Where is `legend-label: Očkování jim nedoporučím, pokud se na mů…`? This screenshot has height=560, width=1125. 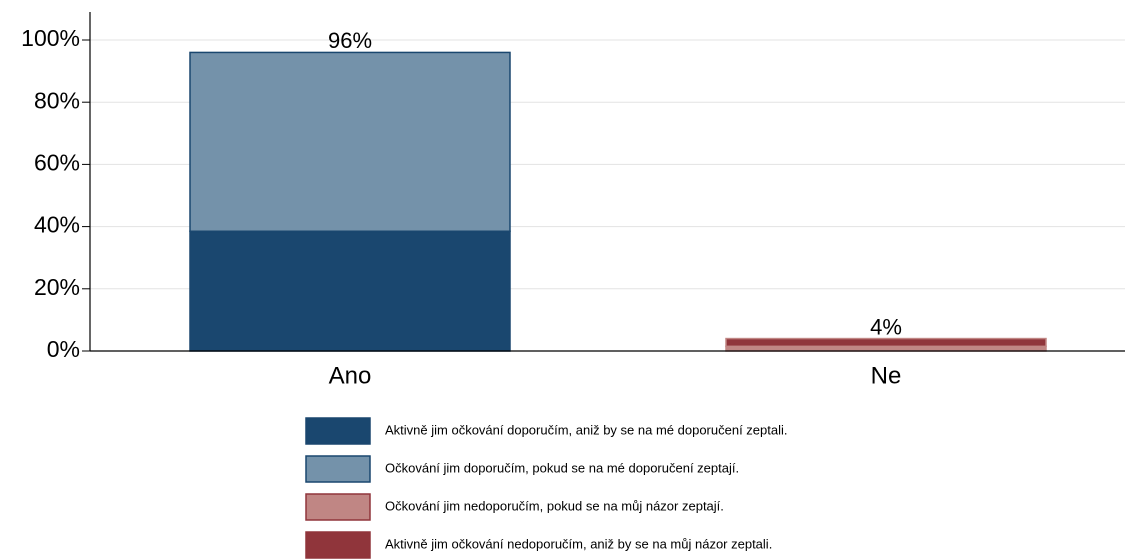
legend-label: Očkování jim nedoporučím, pokud se na mů… is located at coordinates (554, 505).